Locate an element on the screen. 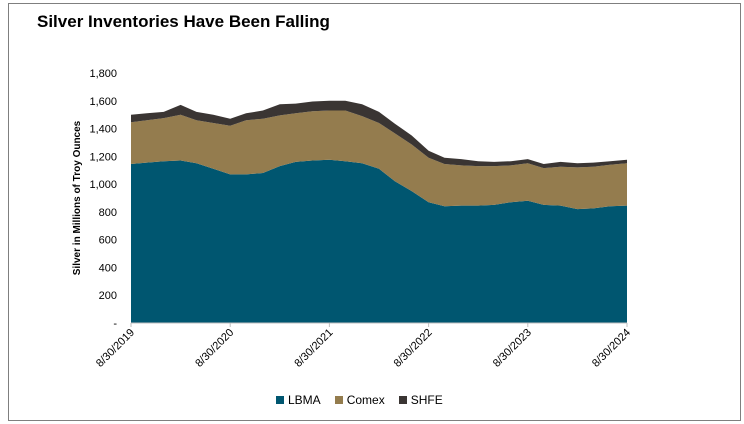 This screenshot has height=424, width=744. y-tick-label: 1,000 is located at coordinates (103, 185).